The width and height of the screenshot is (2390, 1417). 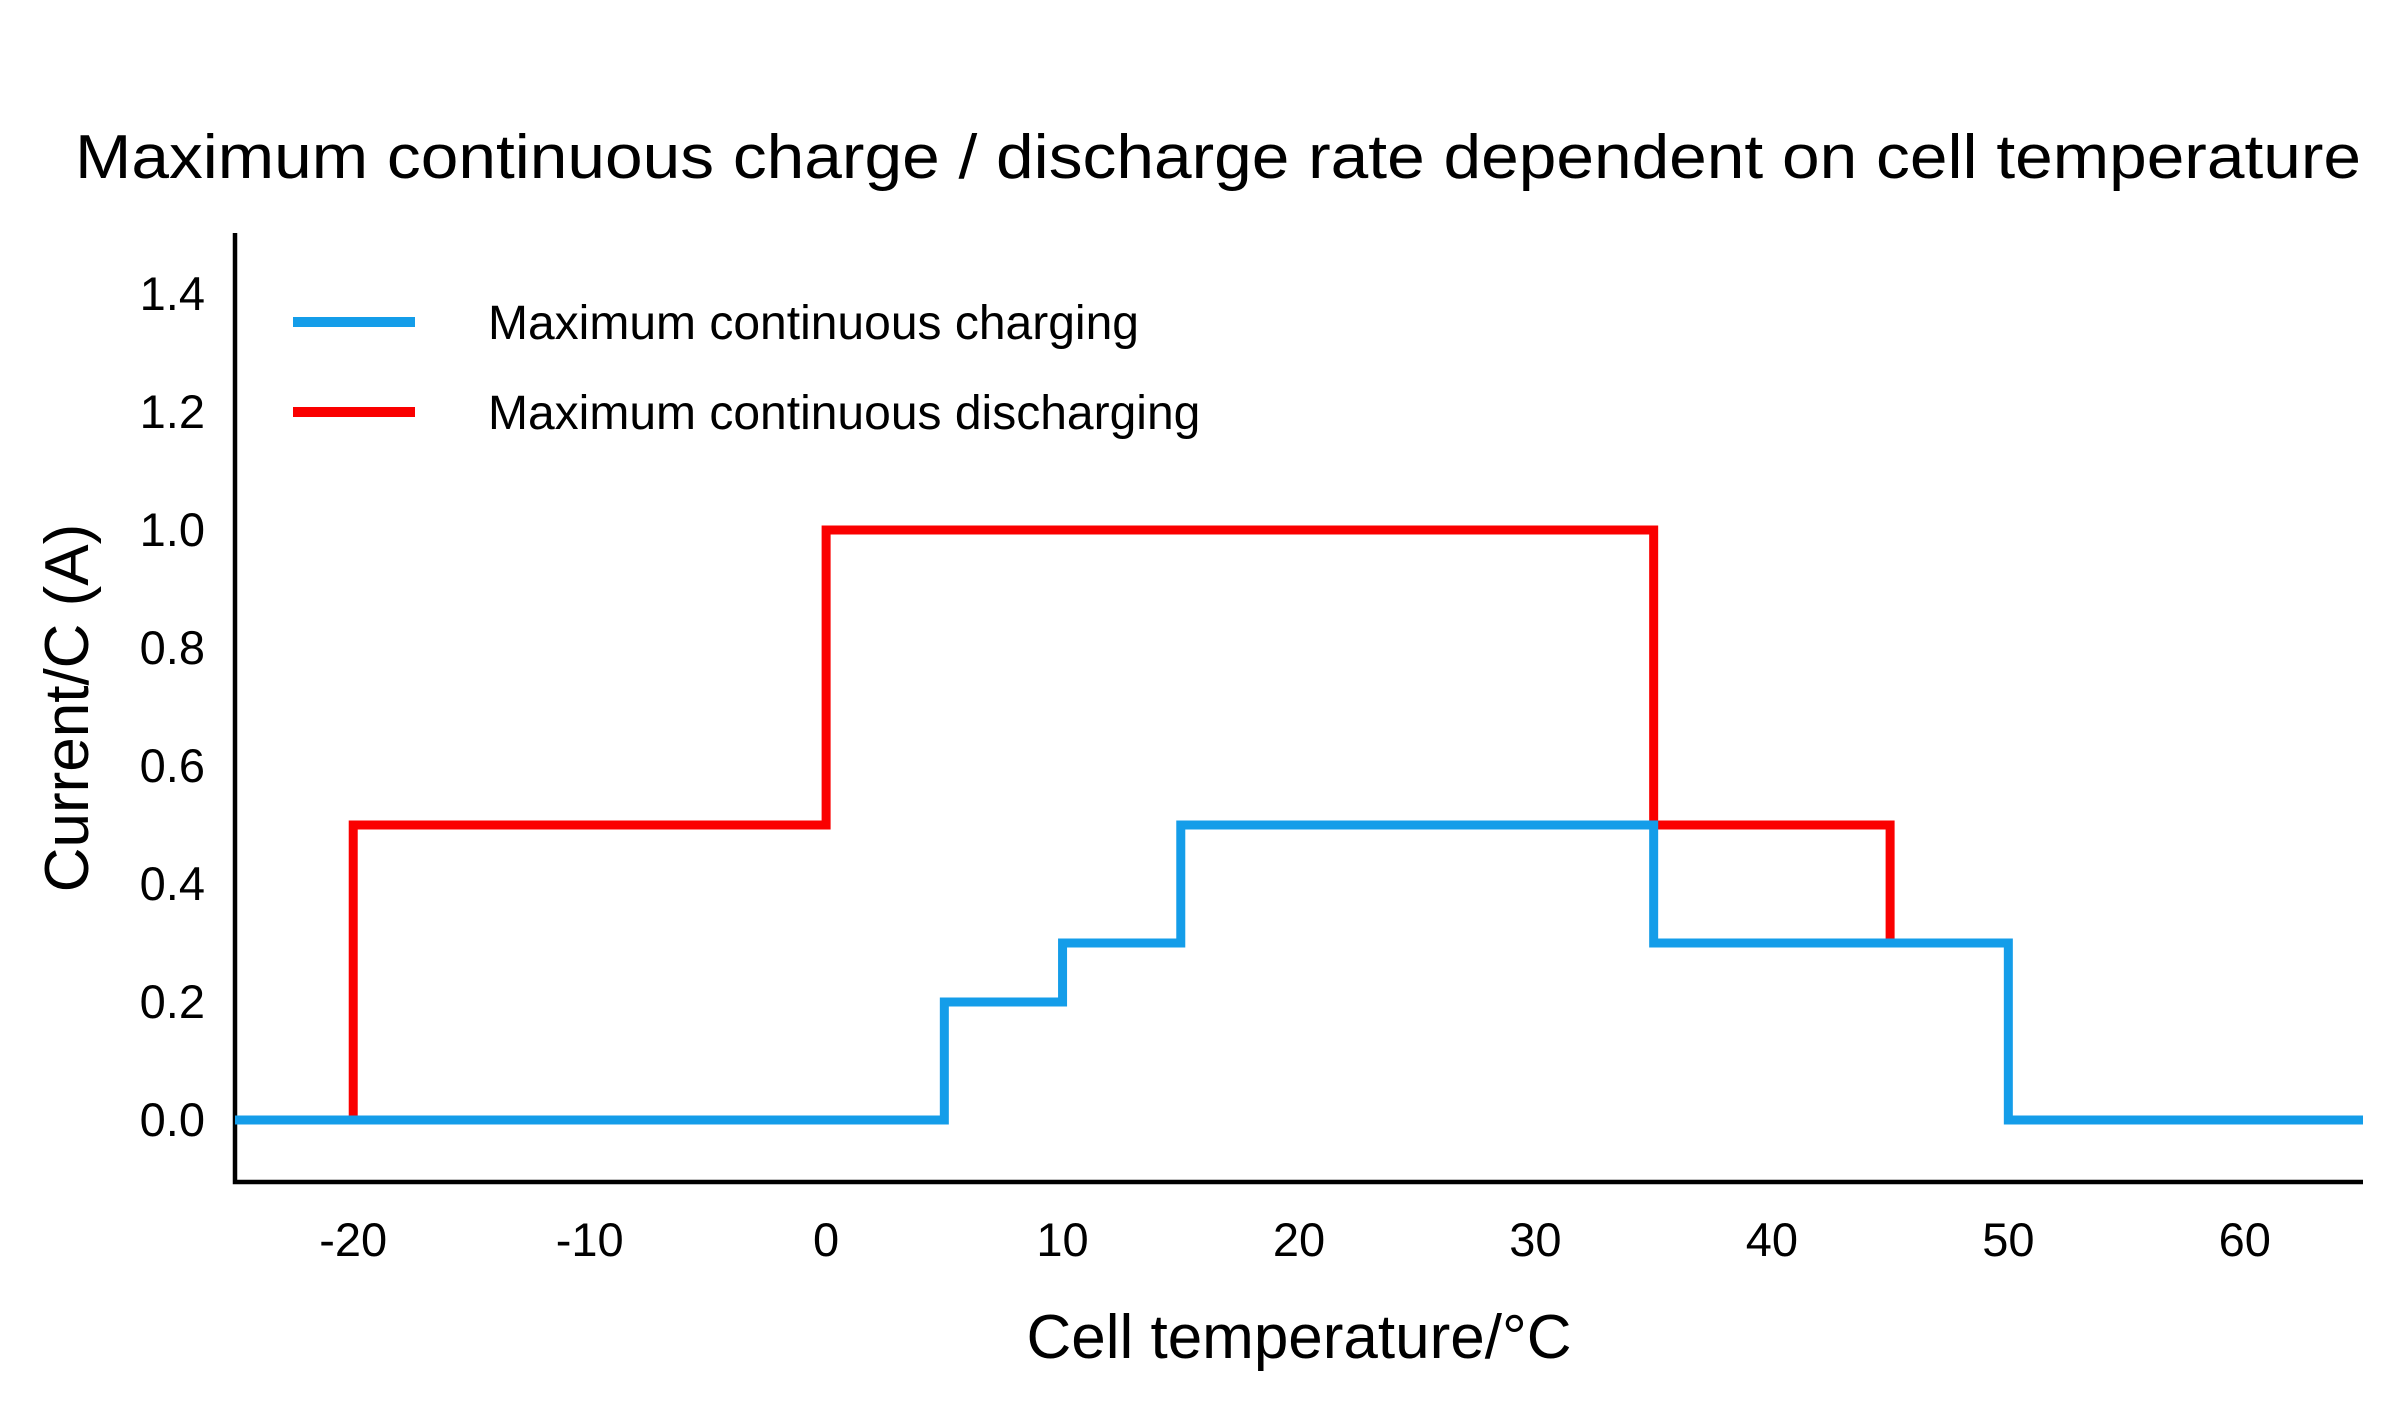 What do you see at coordinates (1299, 1239) in the screenshot?
I see `x-tick-label: 20` at bounding box center [1299, 1239].